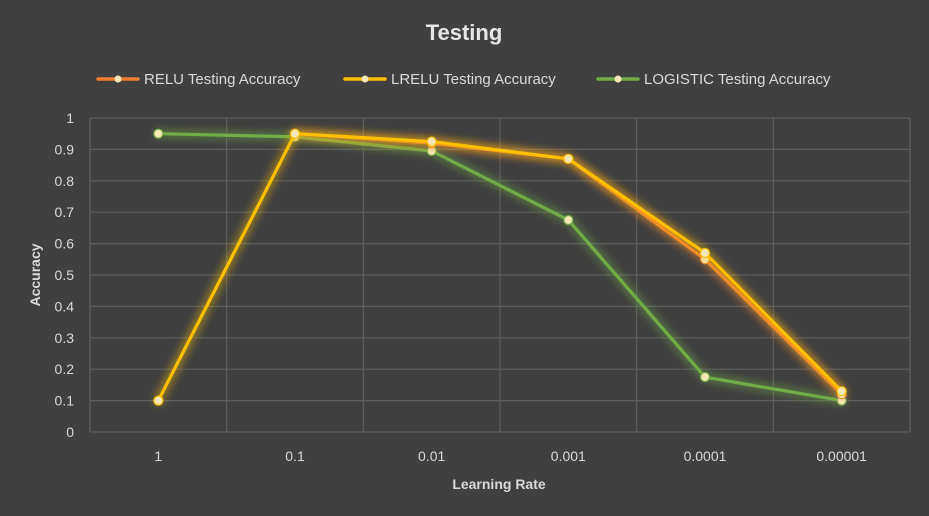  I want to click on legend-label: RELU Testing Accuracy, so click(222, 79).